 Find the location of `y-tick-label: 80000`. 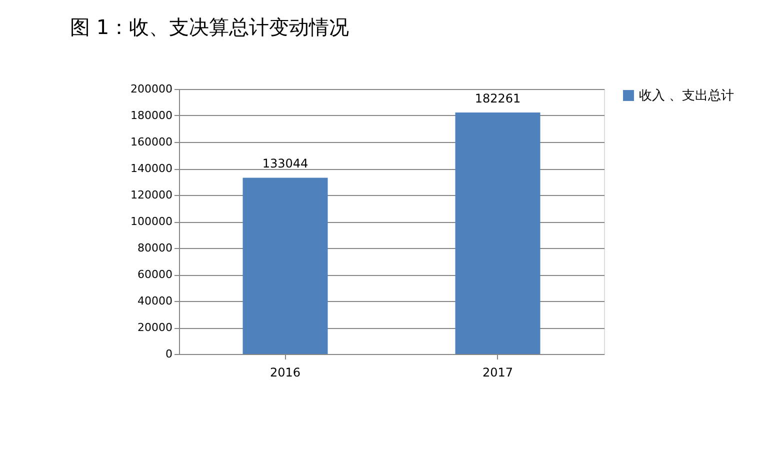

y-tick-label: 80000 is located at coordinates (155, 248).